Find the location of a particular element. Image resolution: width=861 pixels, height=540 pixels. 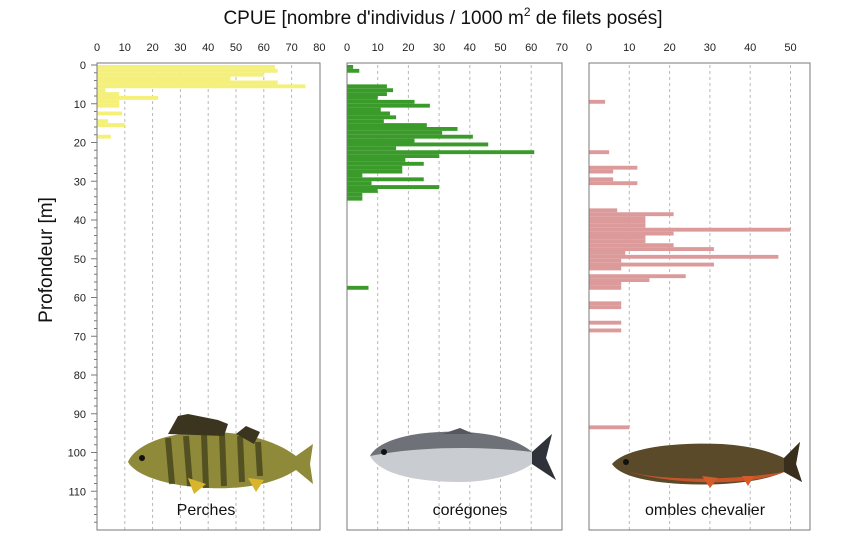

y-tick-label: 90 is located at coordinates (80, 415).